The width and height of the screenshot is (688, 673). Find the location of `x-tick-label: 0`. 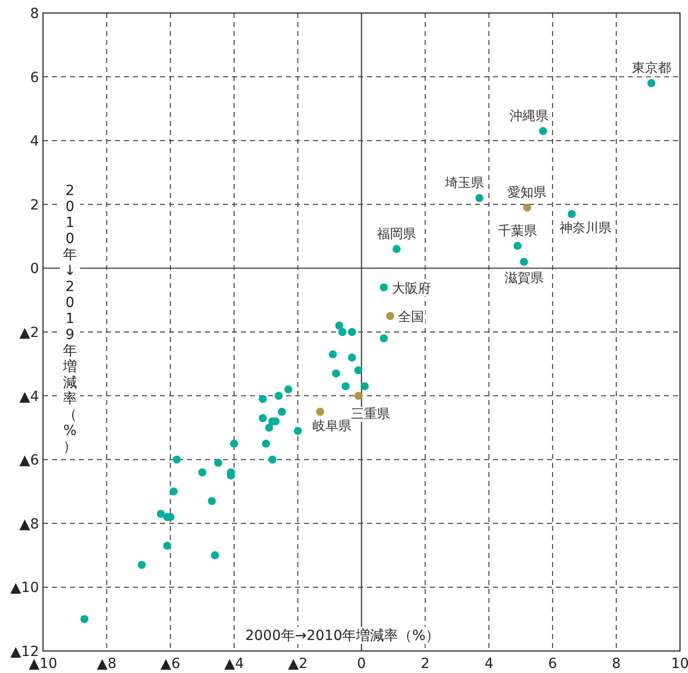

x-tick-label: 0 is located at coordinates (361, 664).